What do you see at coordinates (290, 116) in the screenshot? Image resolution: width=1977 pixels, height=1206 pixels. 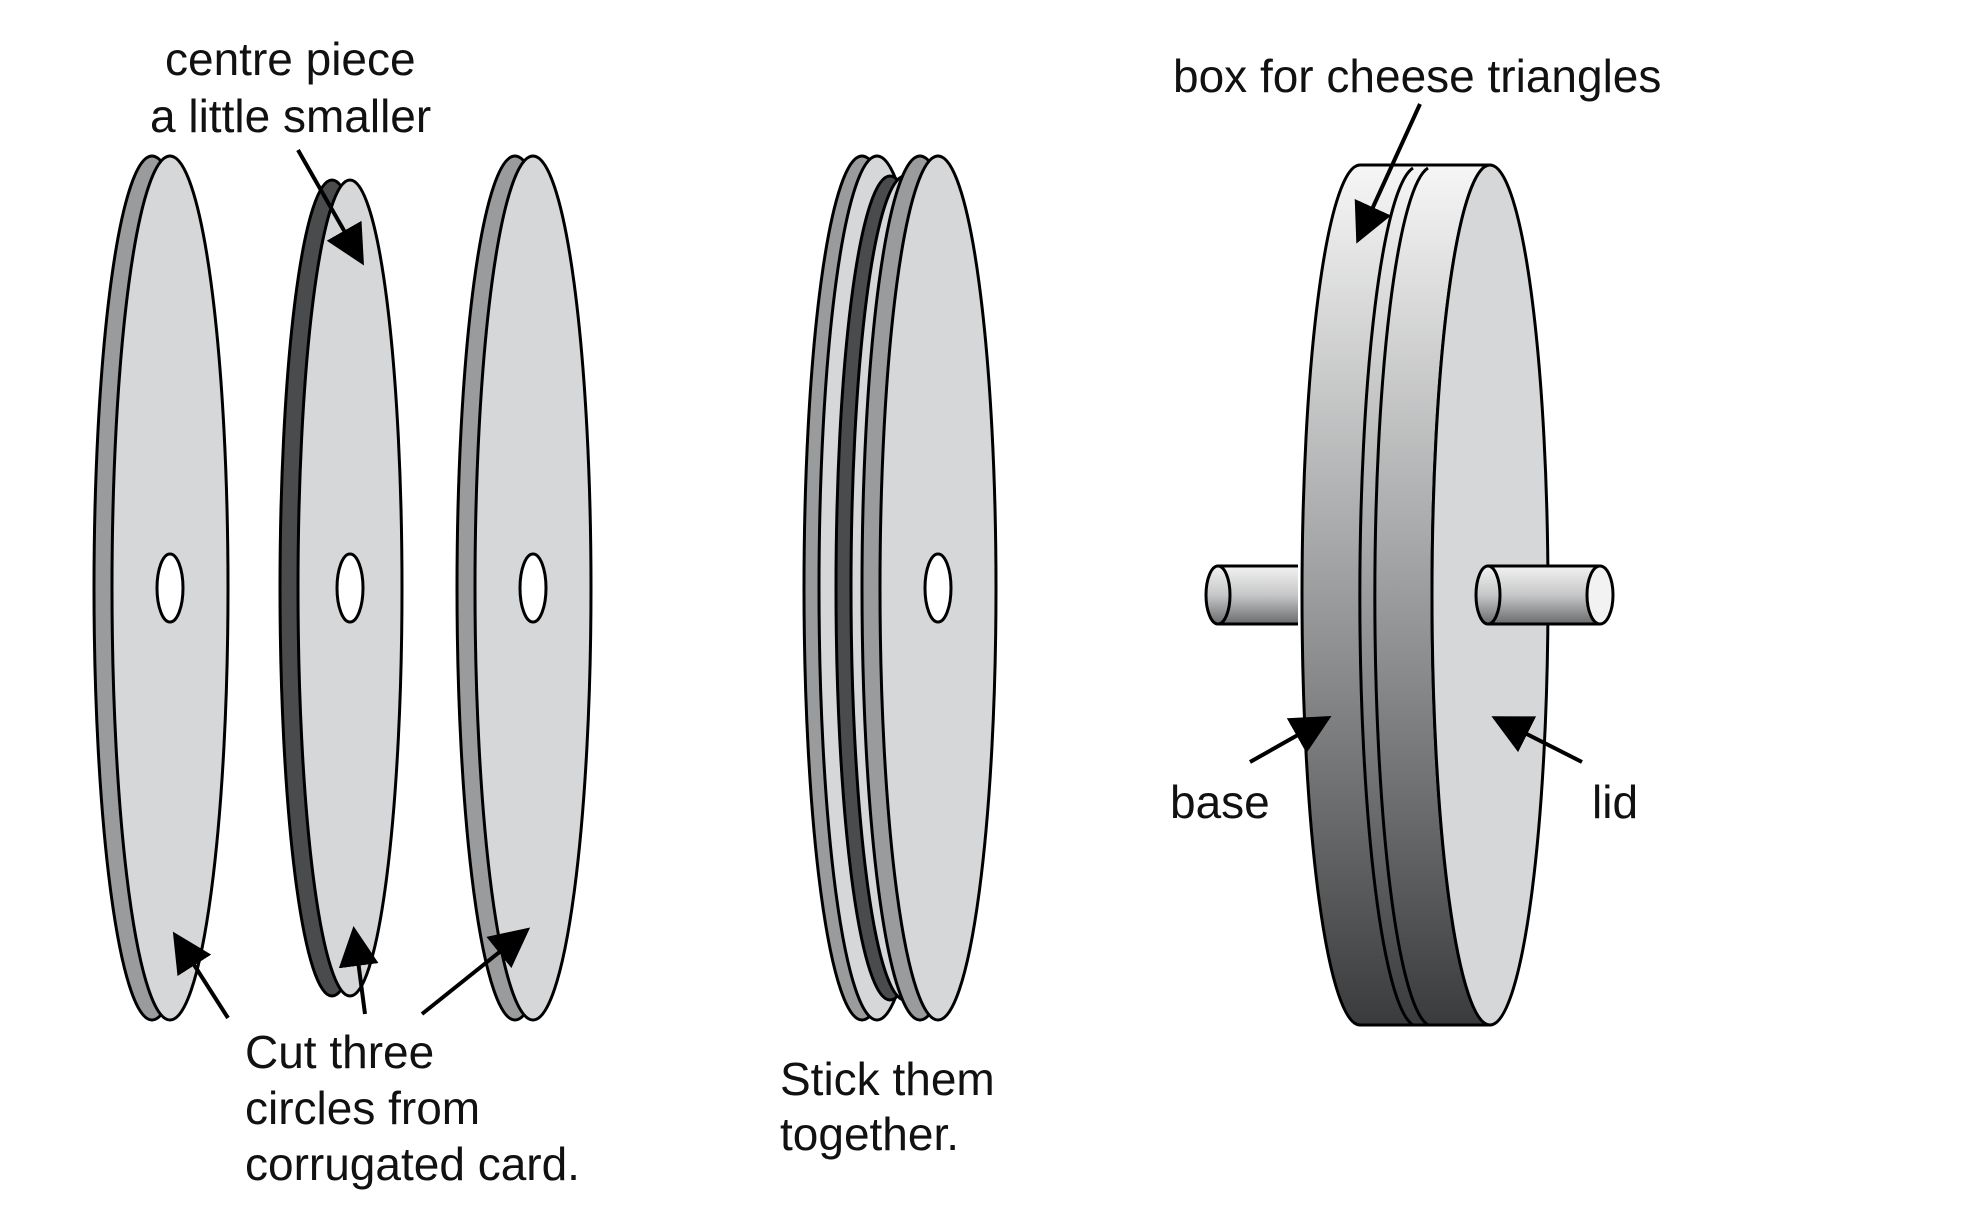 I see `label-centre-piece-line2: a little smaller` at bounding box center [290, 116].